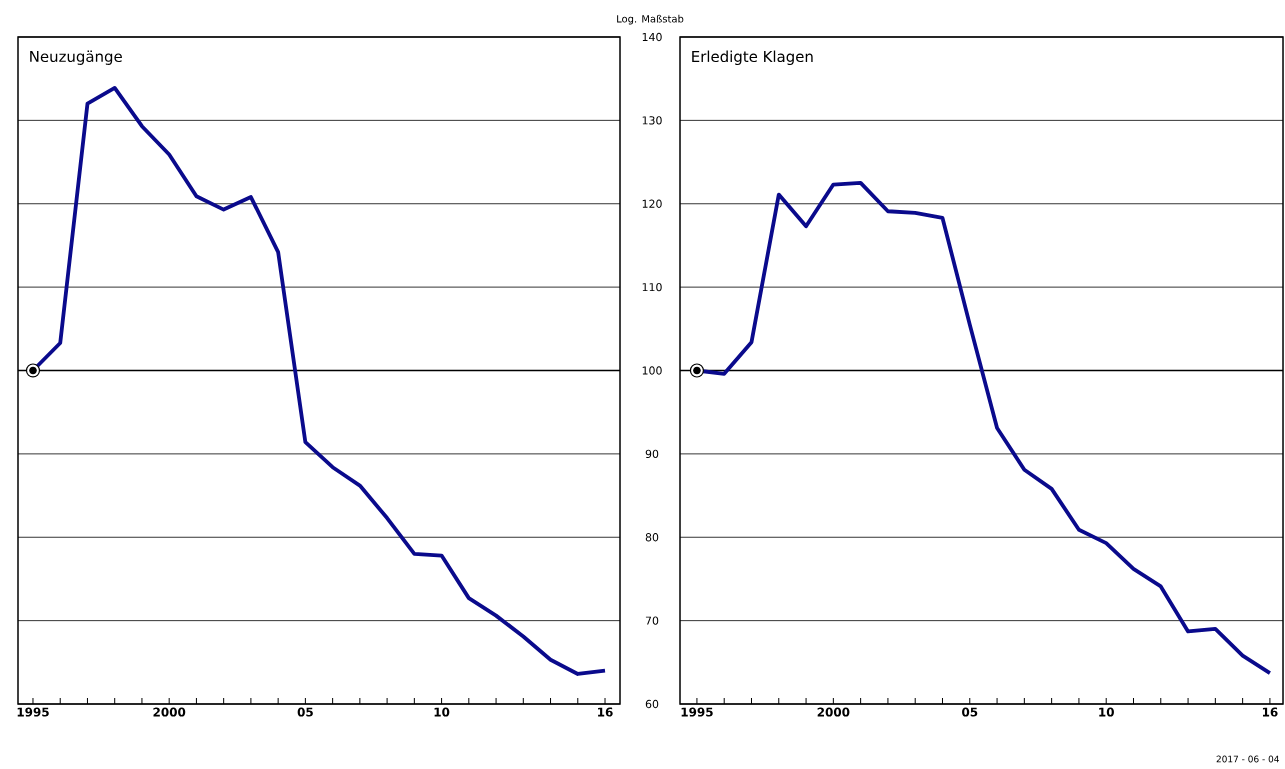 The width and height of the screenshot is (1285, 769). I want to click on y-tick-label: 140, so click(652, 37).